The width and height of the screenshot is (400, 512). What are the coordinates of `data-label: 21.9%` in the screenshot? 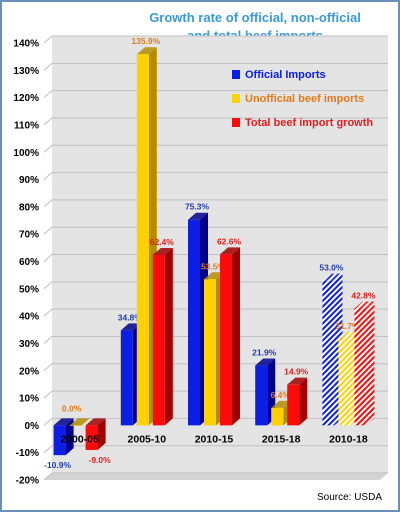 It's located at (264, 353).